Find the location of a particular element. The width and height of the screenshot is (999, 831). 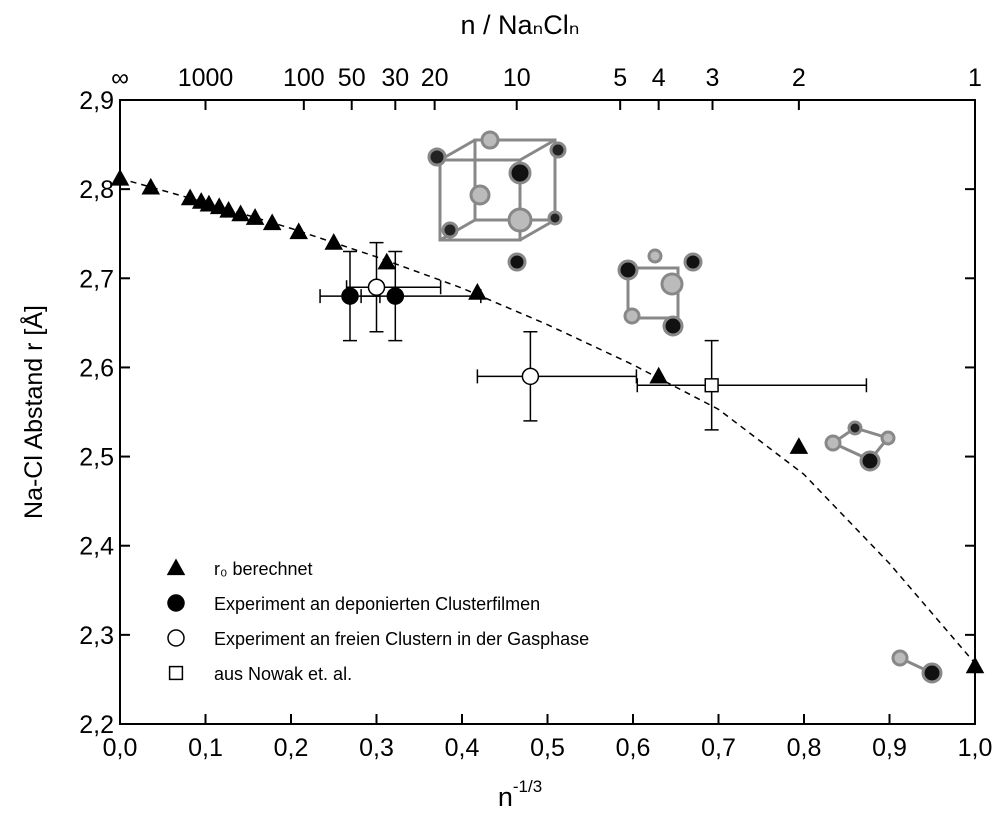

x2-tick-label: ∞ is located at coordinates (120, 78).